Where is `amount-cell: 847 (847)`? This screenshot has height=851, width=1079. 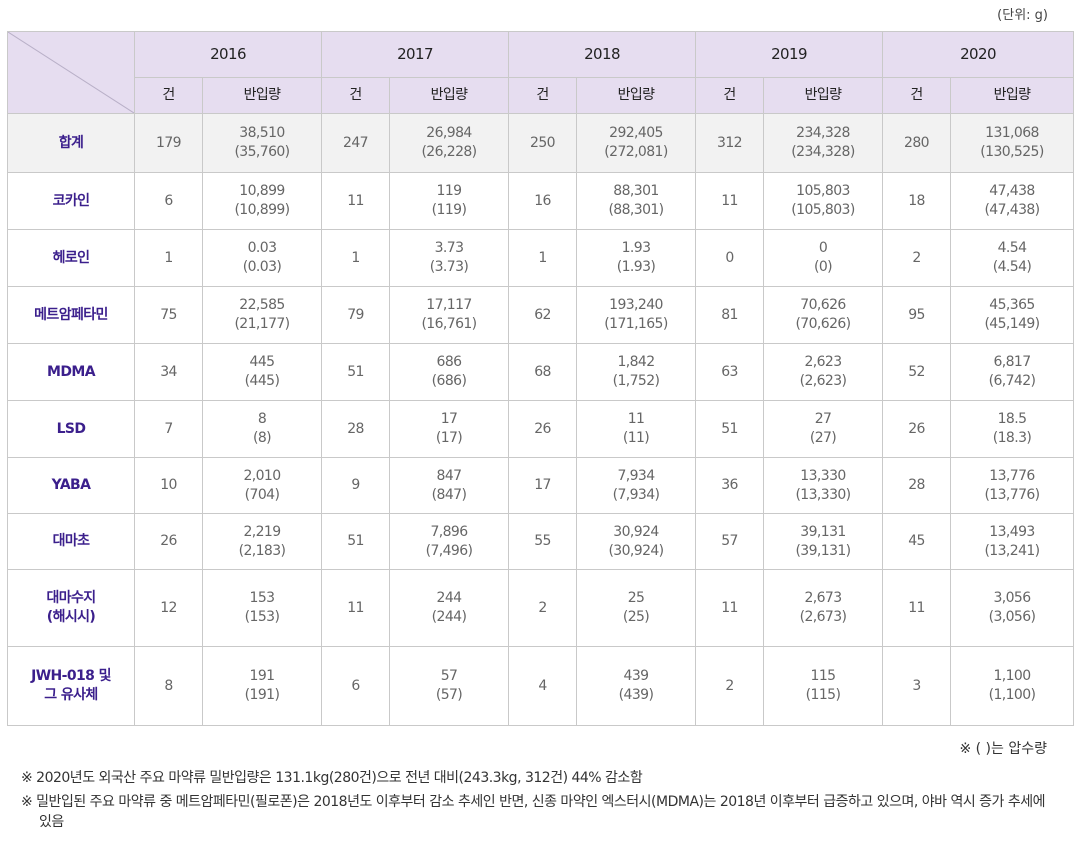 amount-cell: 847 (847) is located at coordinates (449, 485).